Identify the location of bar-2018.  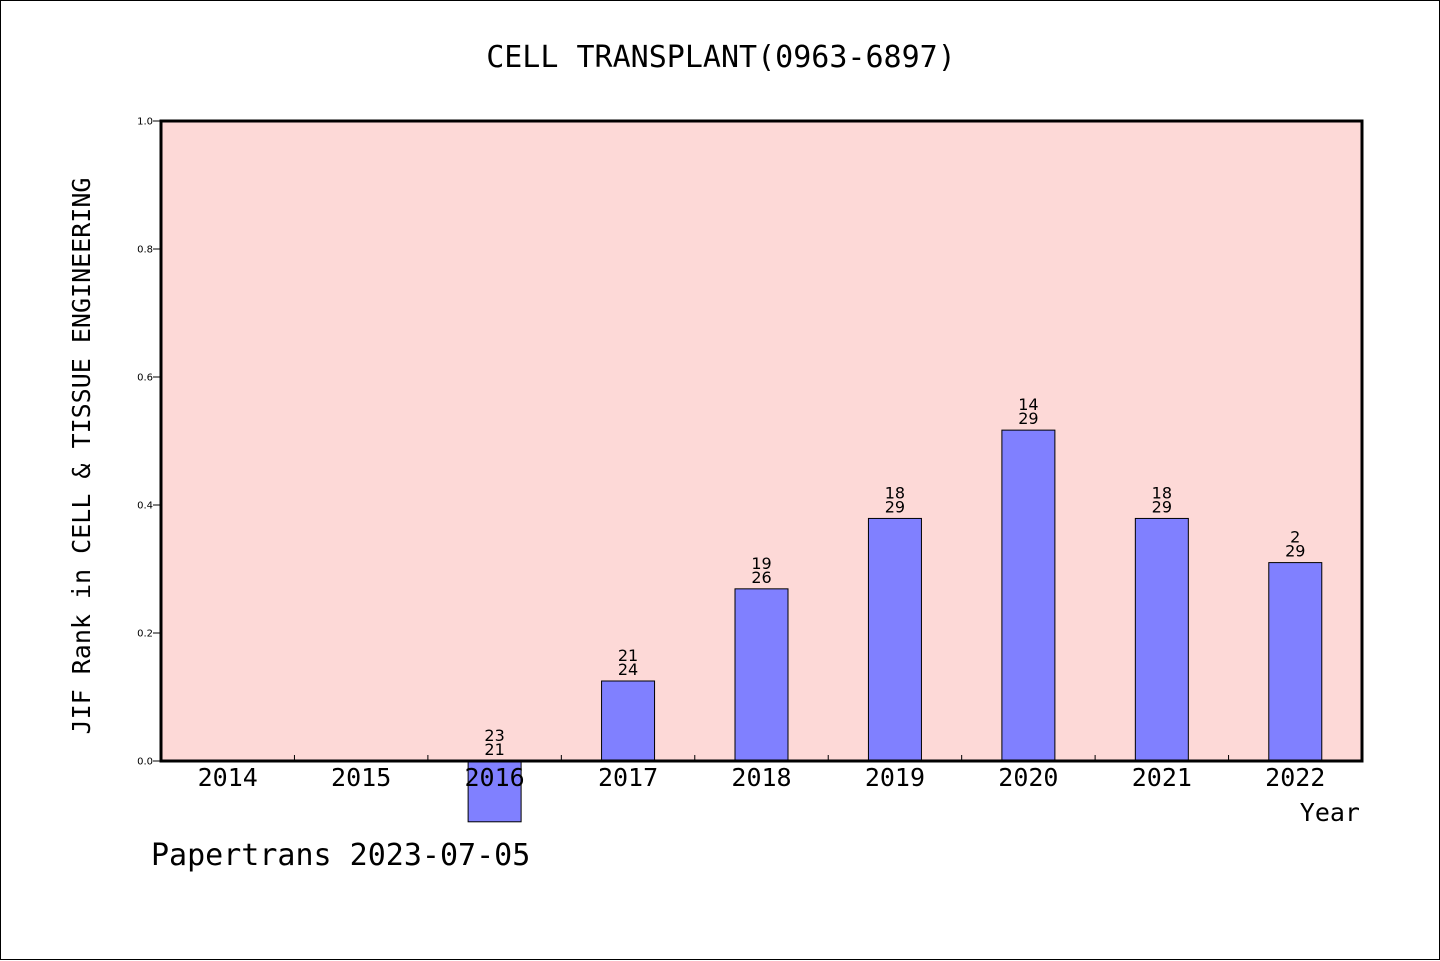
(761, 675).